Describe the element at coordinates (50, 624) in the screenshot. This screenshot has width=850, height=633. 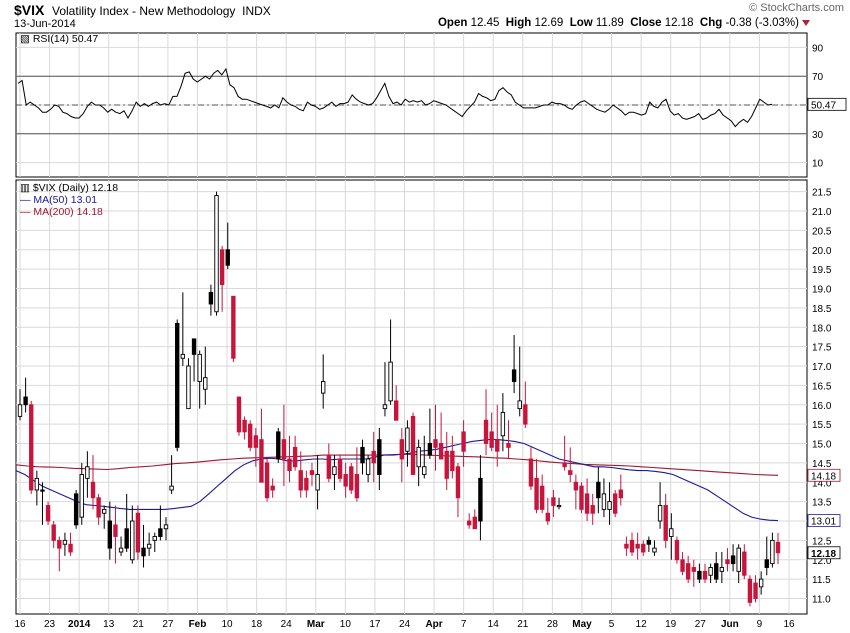
I see `x-tick-label: 23` at that location.